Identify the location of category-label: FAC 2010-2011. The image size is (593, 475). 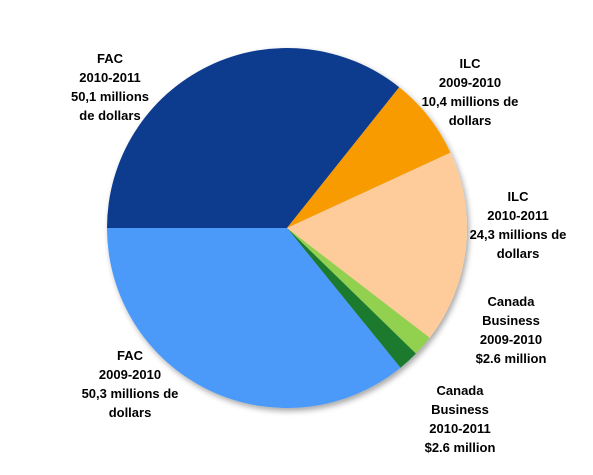
(109, 68).